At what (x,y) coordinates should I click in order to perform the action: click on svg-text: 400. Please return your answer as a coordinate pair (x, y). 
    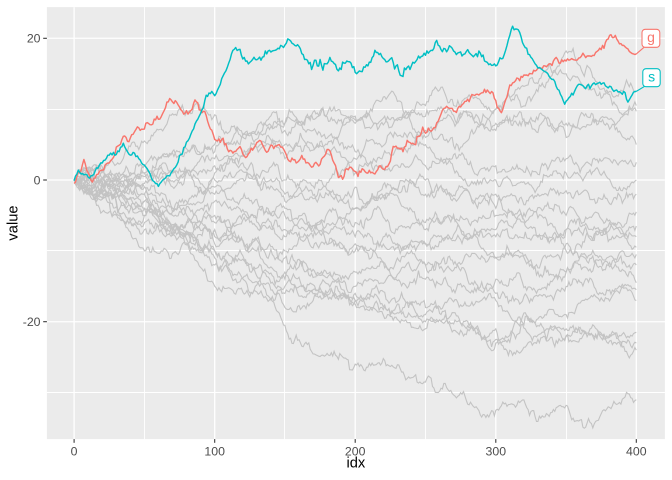
    Looking at the image, I should click on (636, 451).